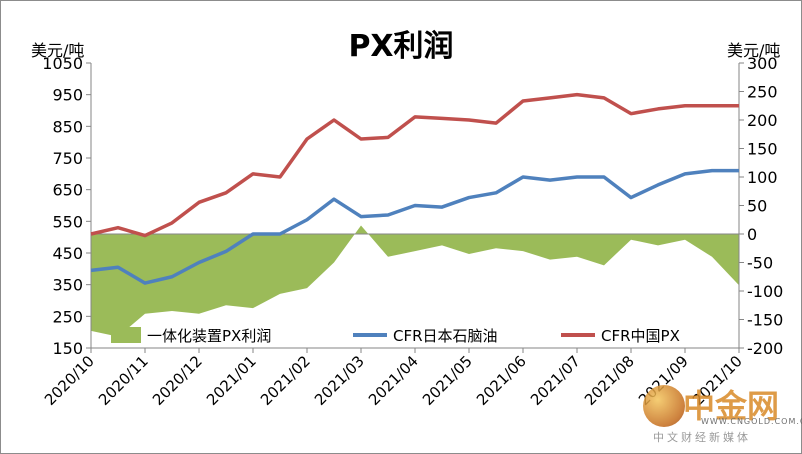 This screenshot has width=802, height=454. I want to click on legend-swatch-profit, so click(126, 335).